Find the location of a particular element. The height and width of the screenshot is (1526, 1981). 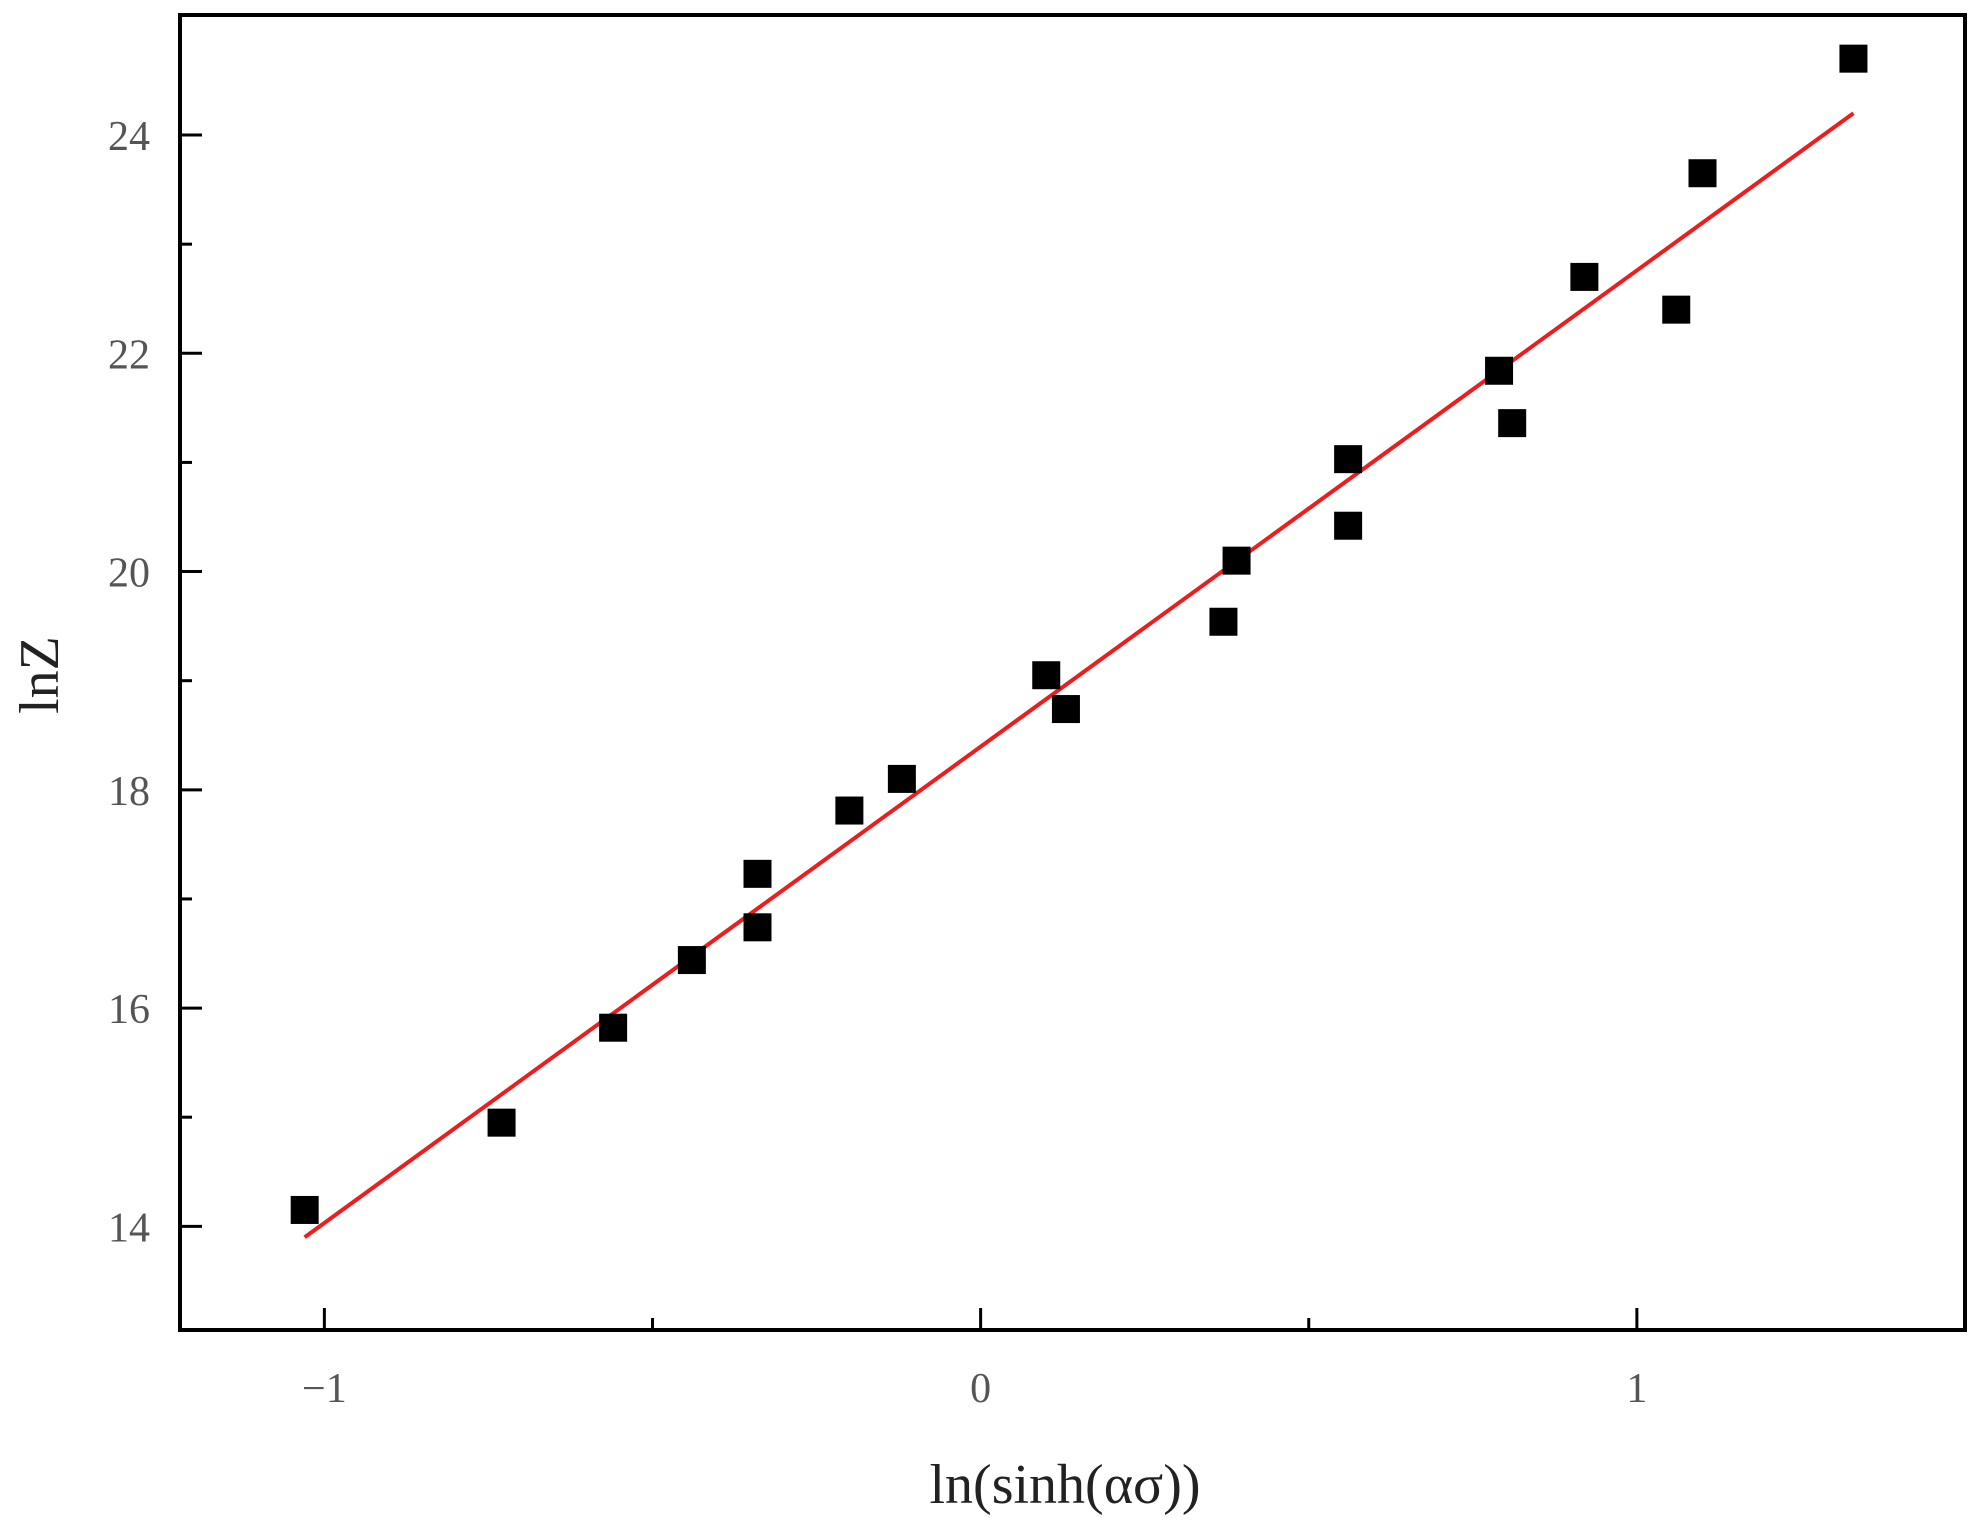

y-tick-label: 14 is located at coordinates (129, 1228).